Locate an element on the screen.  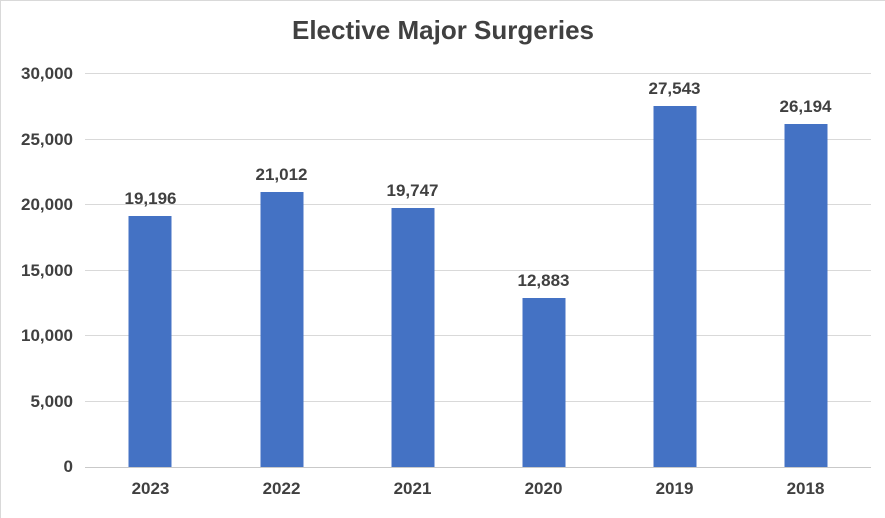
bar-value-label: 26,194 is located at coordinates (805, 106).